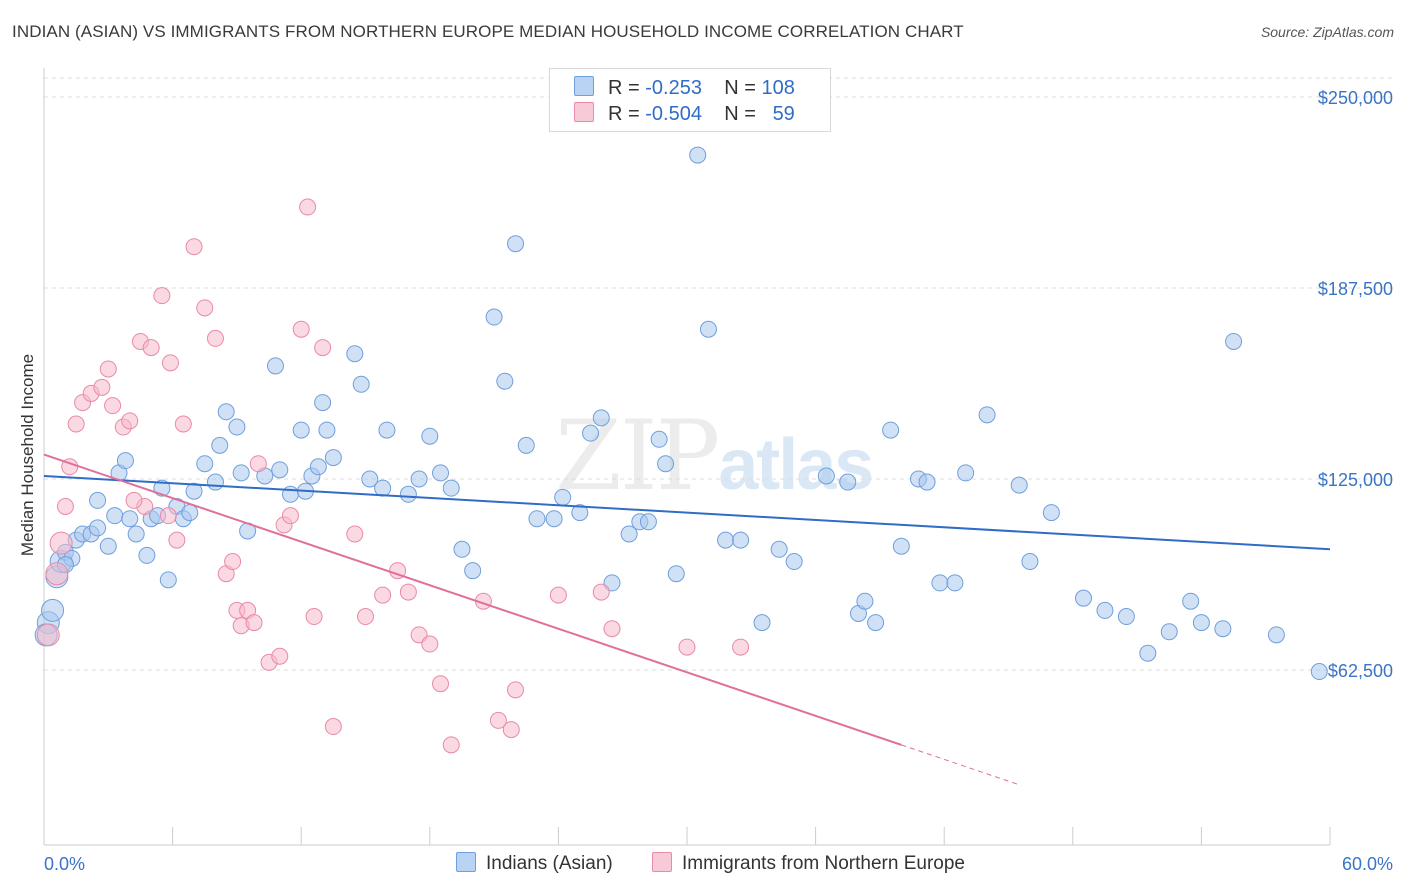 Image resolution: width=1406 pixels, height=892 pixels. I want to click on legend-r-northern-europe: -0.504, so click(673, 114).